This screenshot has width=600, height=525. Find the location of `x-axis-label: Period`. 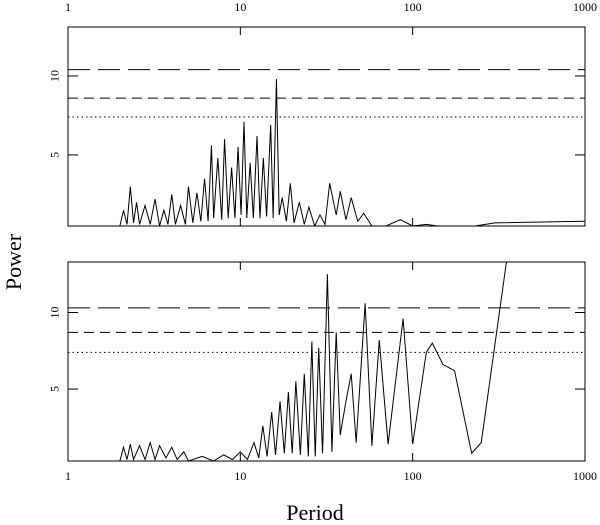

x-axis-label: Period is located at coordinates (314, 512).